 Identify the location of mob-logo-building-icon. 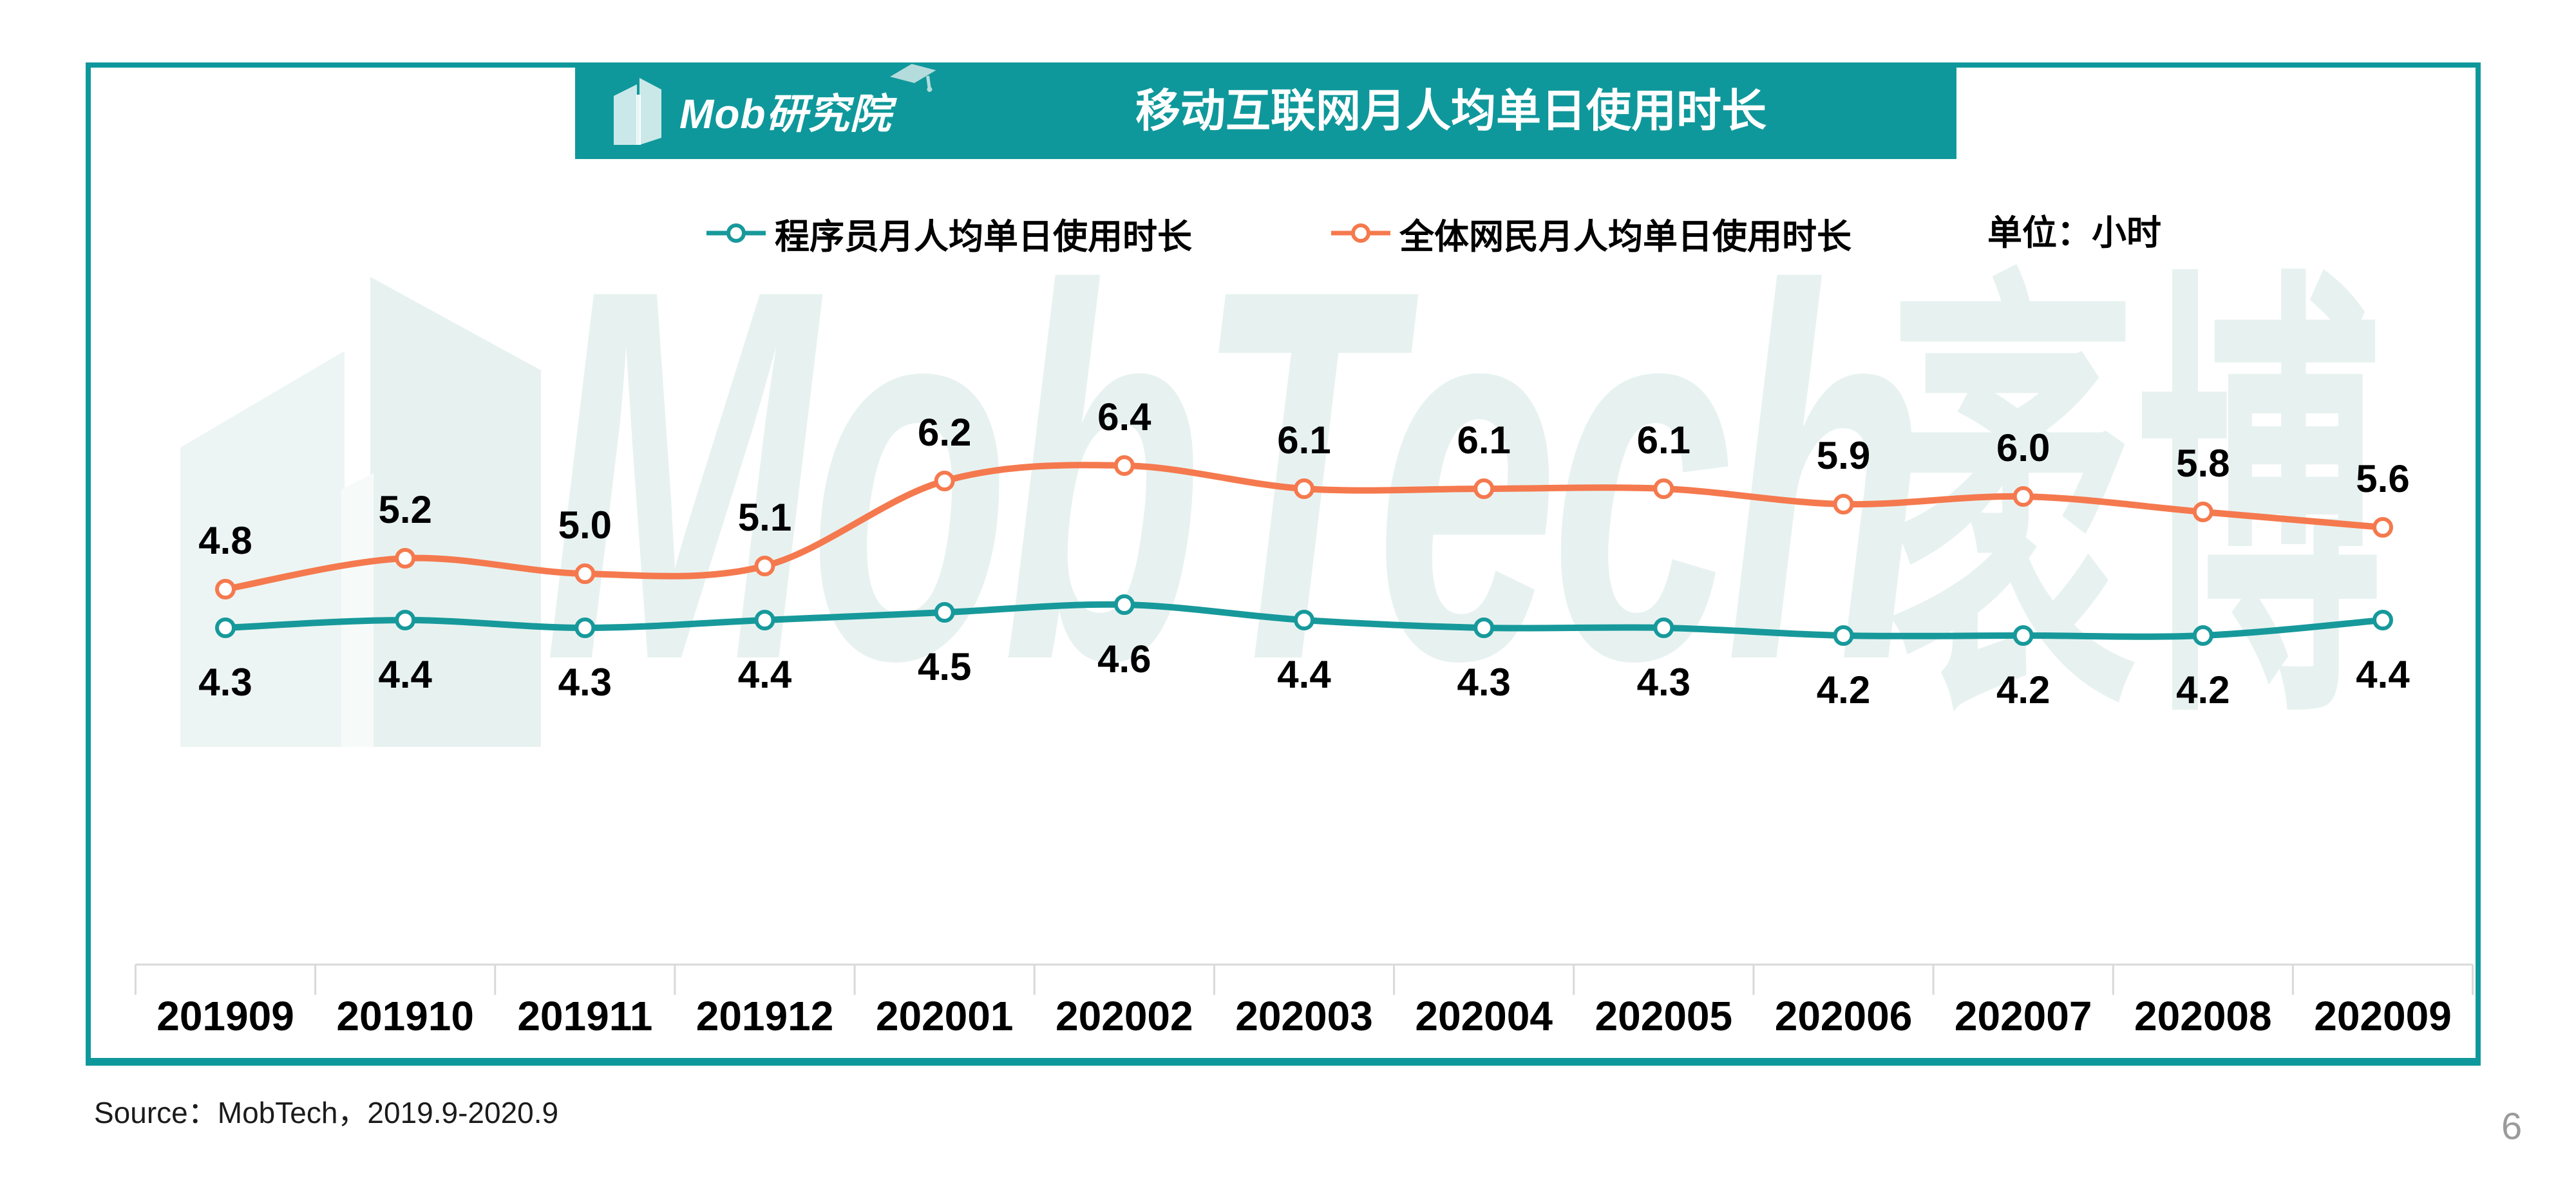
(637, 111).